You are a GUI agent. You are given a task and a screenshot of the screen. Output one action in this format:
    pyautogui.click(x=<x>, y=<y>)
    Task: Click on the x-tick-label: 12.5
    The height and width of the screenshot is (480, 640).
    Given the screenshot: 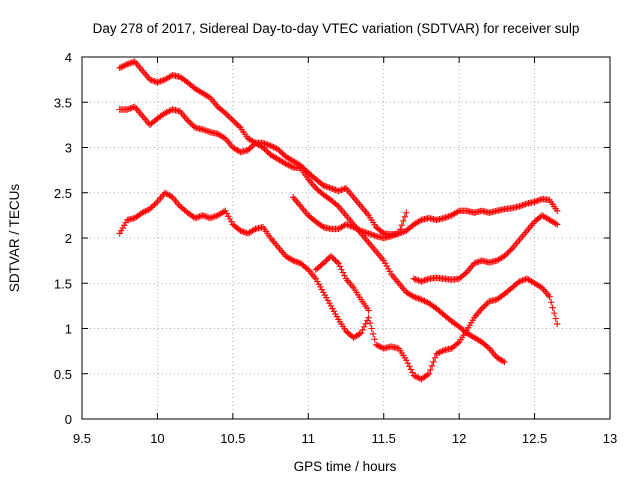 What is the action you would take?
    pyautogui.click(x=534, y=438)
    